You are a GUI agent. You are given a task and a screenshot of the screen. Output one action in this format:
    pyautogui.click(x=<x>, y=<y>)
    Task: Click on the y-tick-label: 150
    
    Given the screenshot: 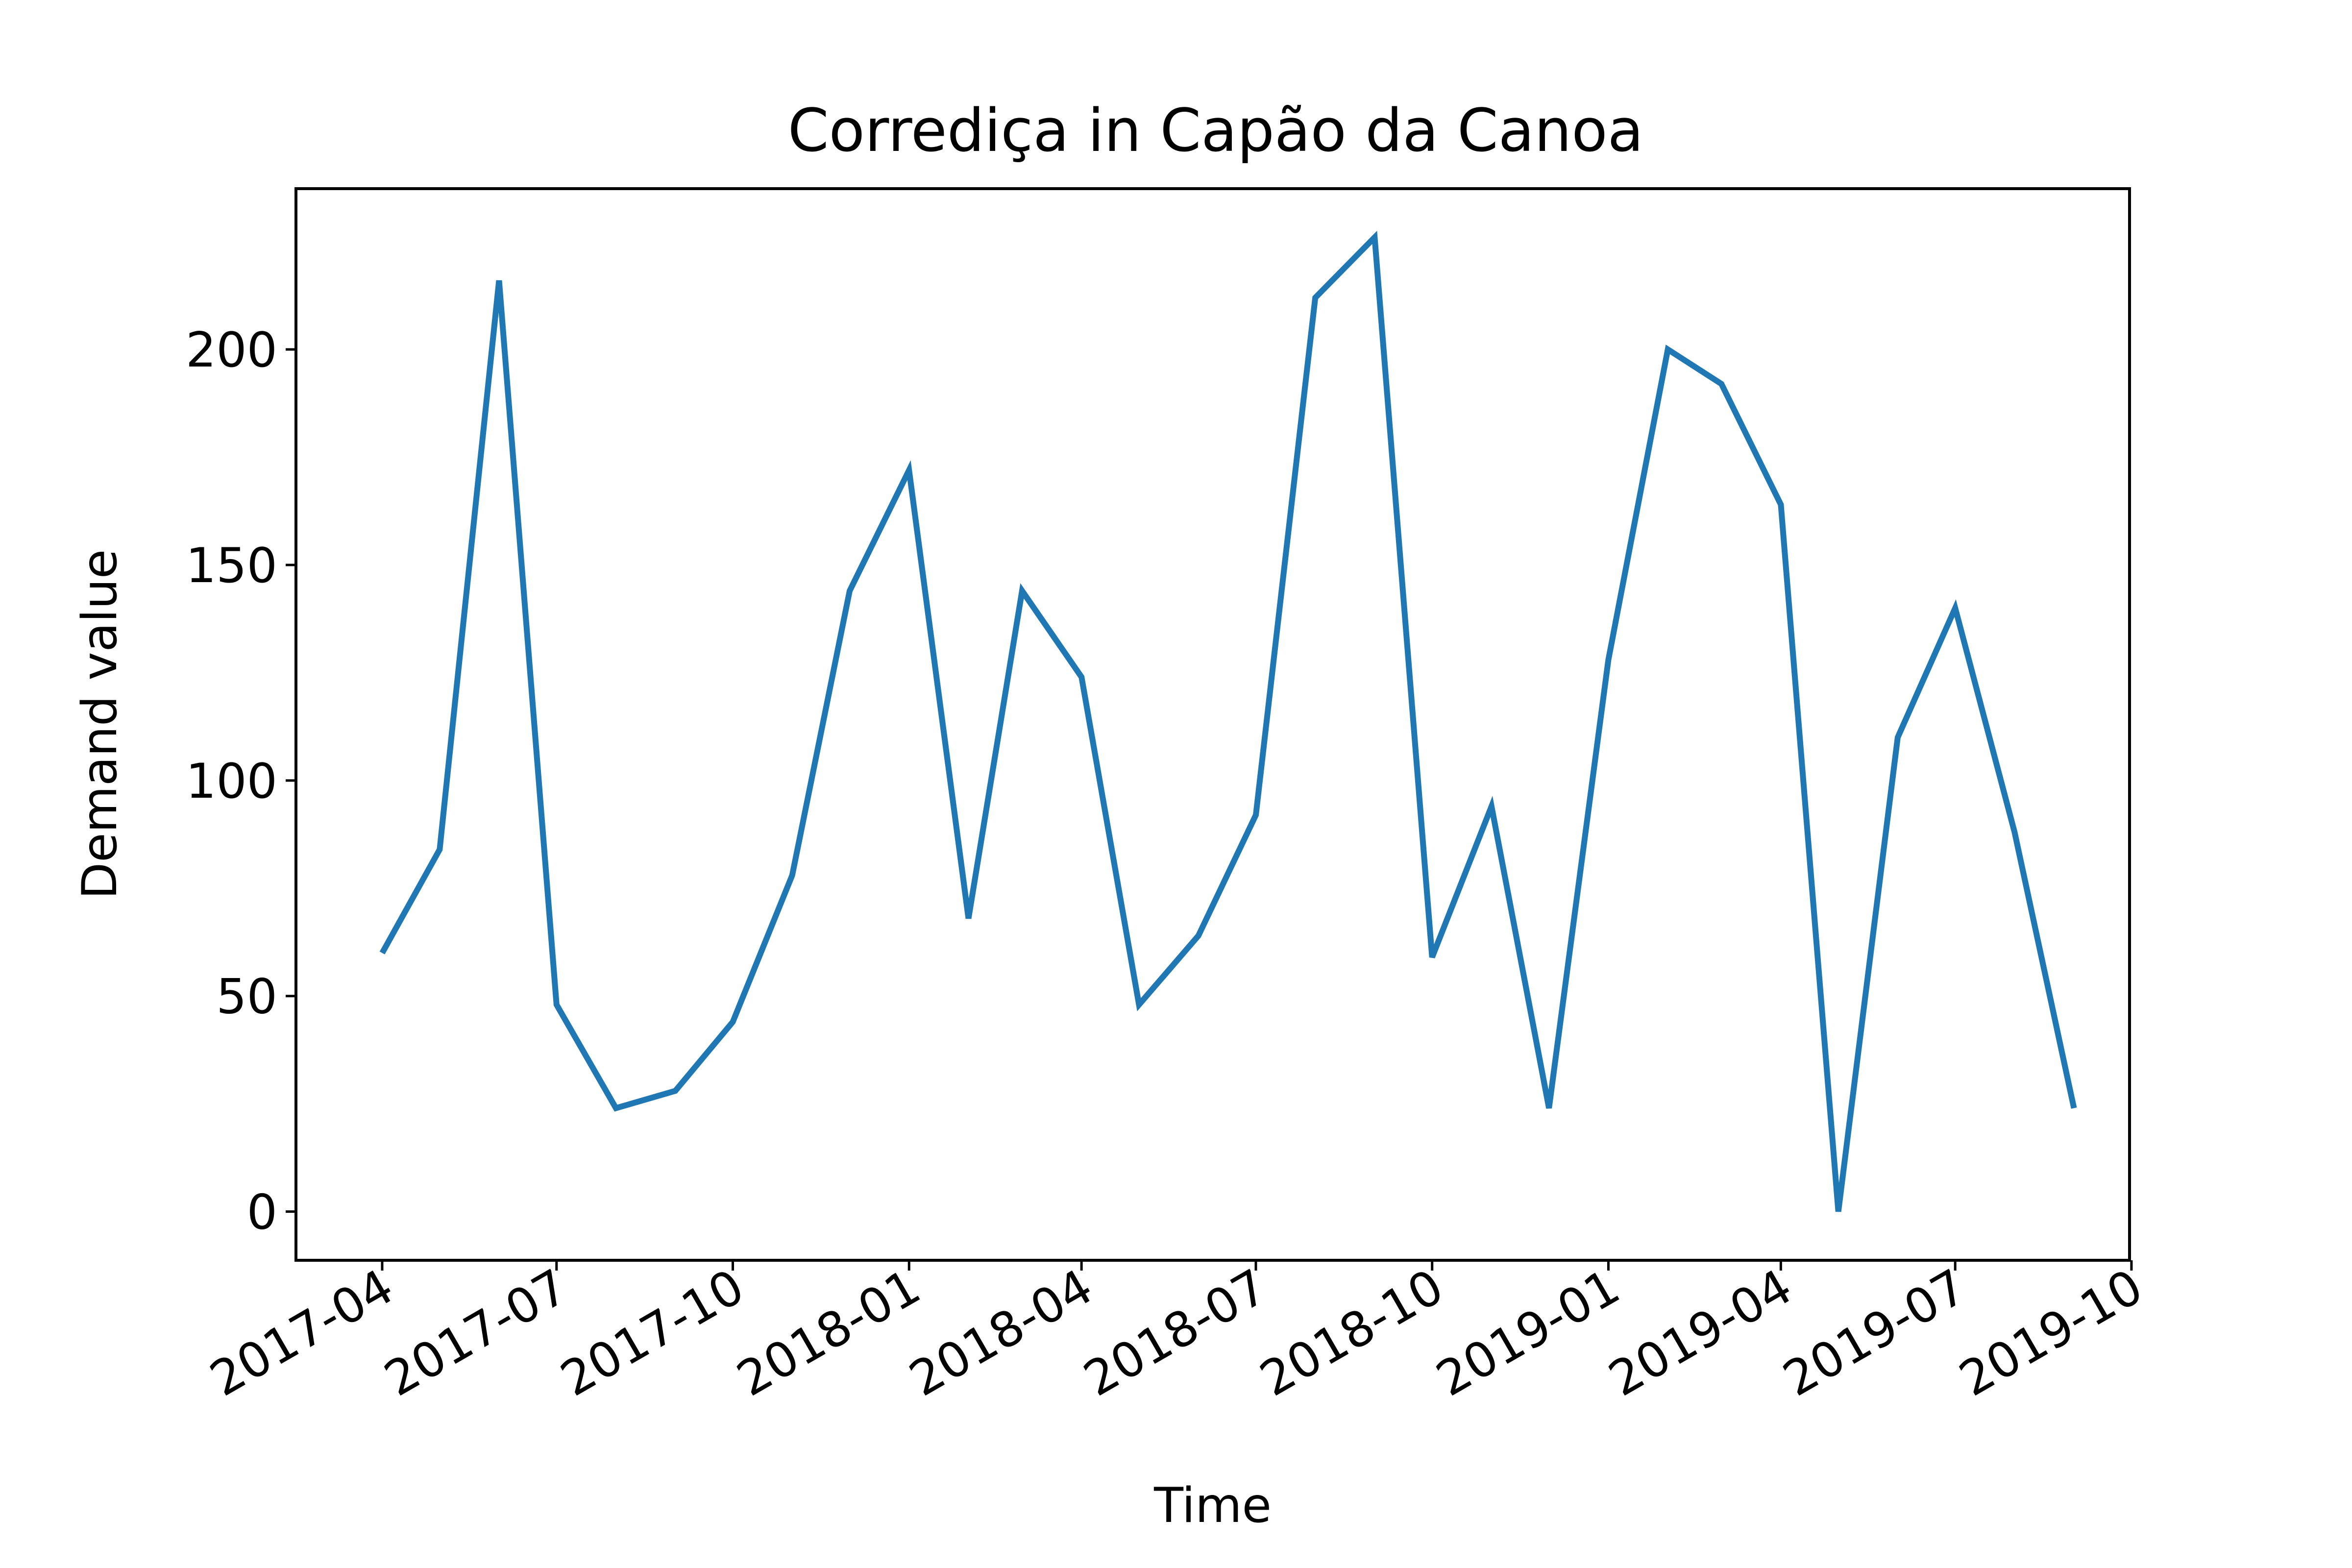 What is the action you would take?
    pyautogui.click(x=231, y=566)
    